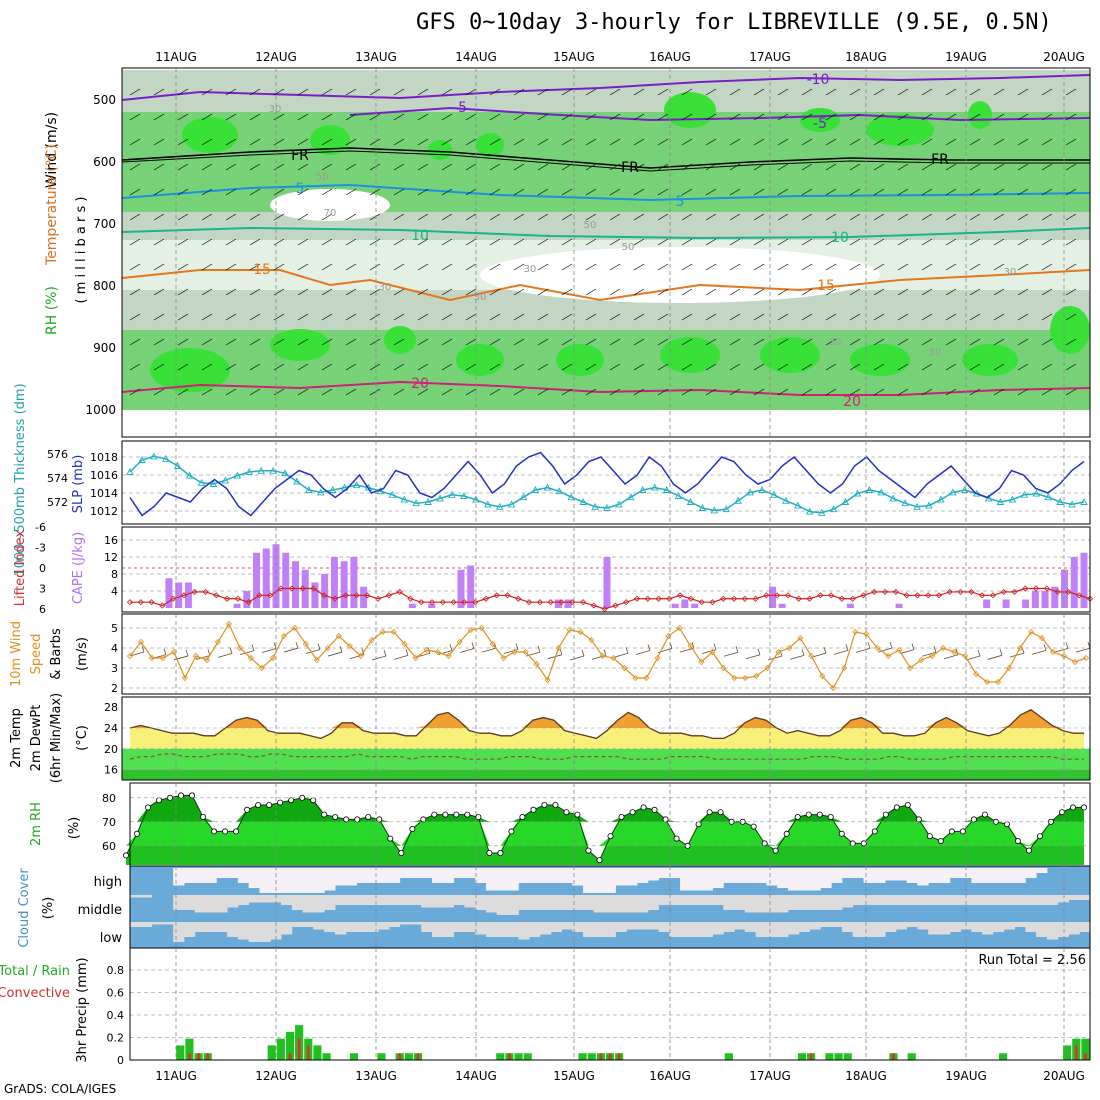 The width and height of the screenshot is (1100, 1100). What do you see at coordinates (109, 822) in the screenshot?
I see `rh-tick: 70` at bounding box center [109, 822].